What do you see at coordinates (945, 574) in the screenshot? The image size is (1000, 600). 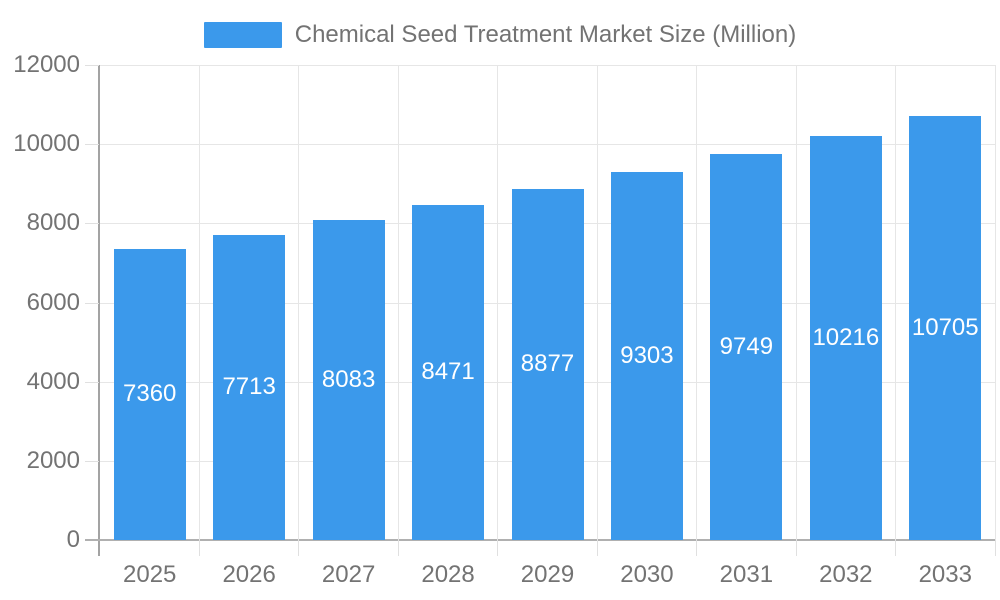 I see `x-tick-label: 2033` at bounding box center [945, 574].